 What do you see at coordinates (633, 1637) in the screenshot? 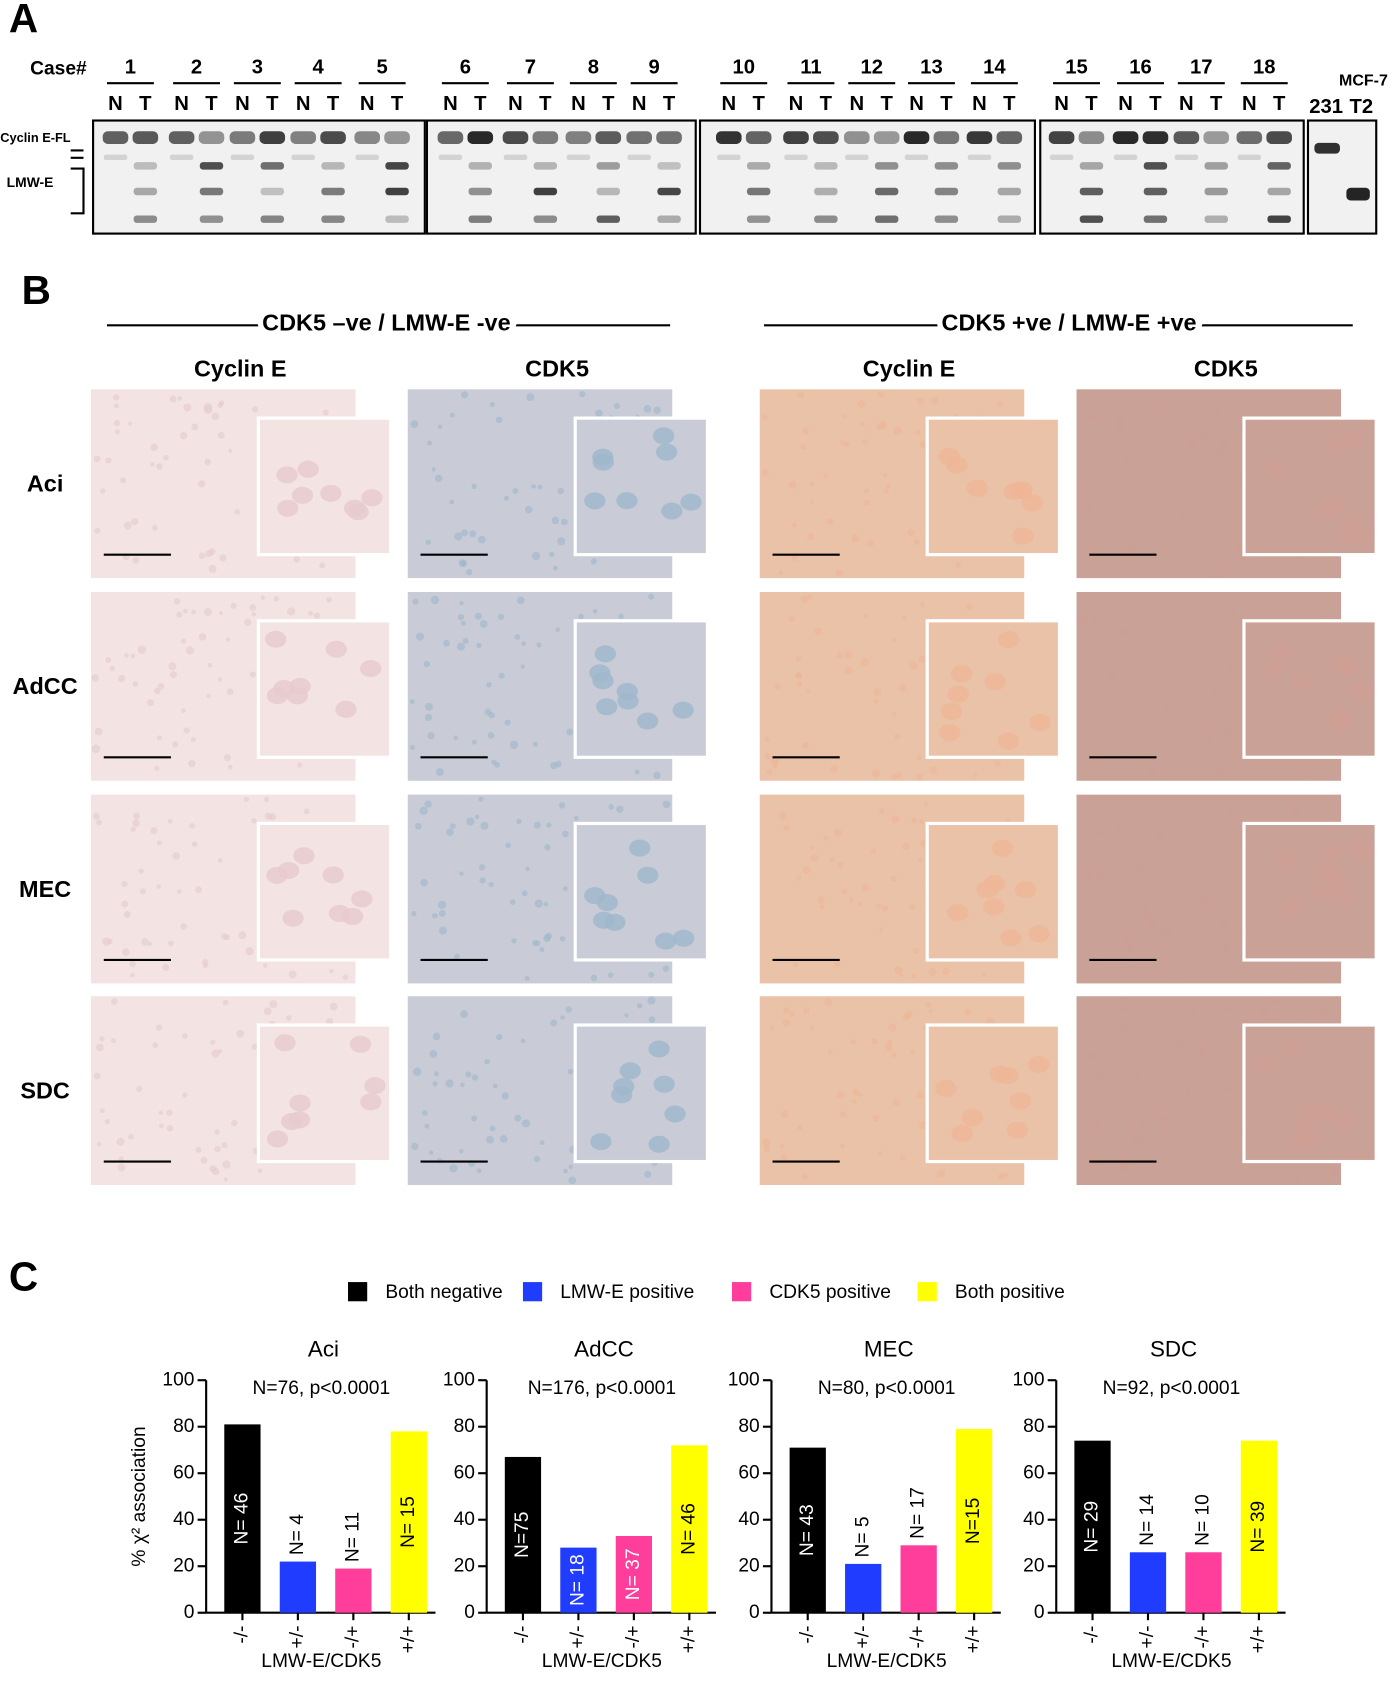
I see `x-tick-label: -/+` at bounding box center [633, 1637].